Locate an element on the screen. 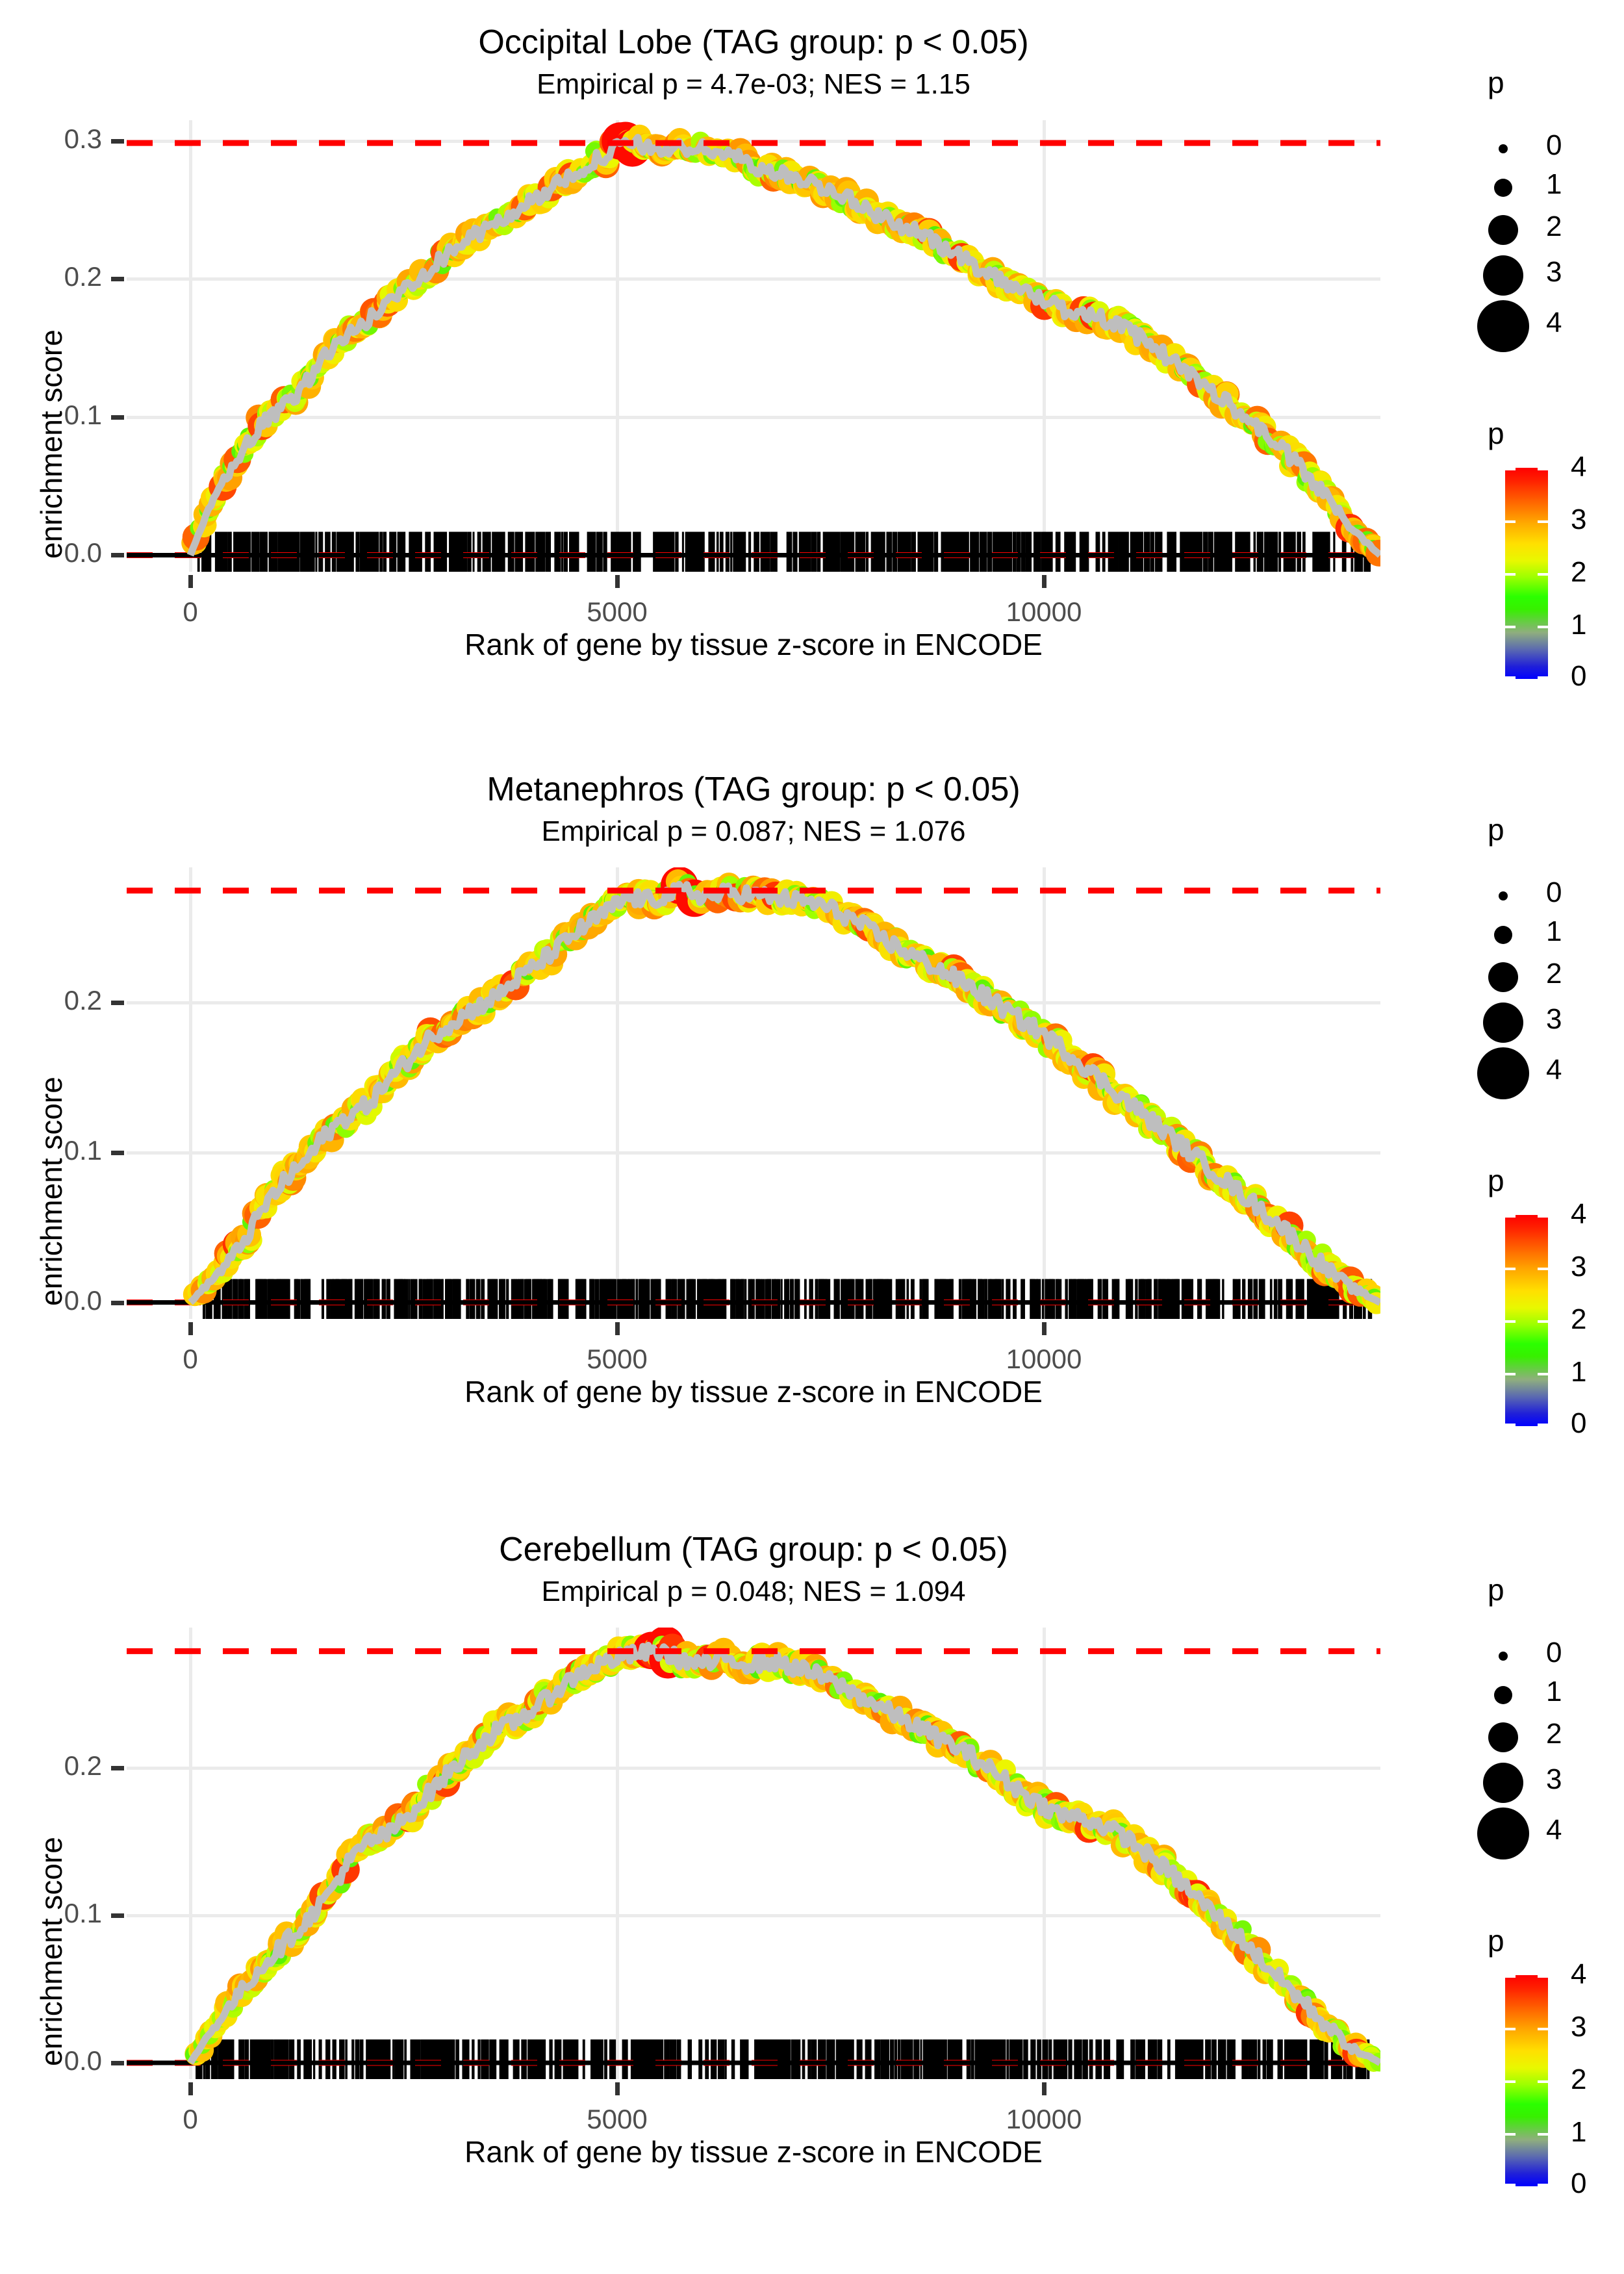 The height and width of the screenshot is (2274, 1624). size-legend-label: 3 is located at coordinates (1554, 272).